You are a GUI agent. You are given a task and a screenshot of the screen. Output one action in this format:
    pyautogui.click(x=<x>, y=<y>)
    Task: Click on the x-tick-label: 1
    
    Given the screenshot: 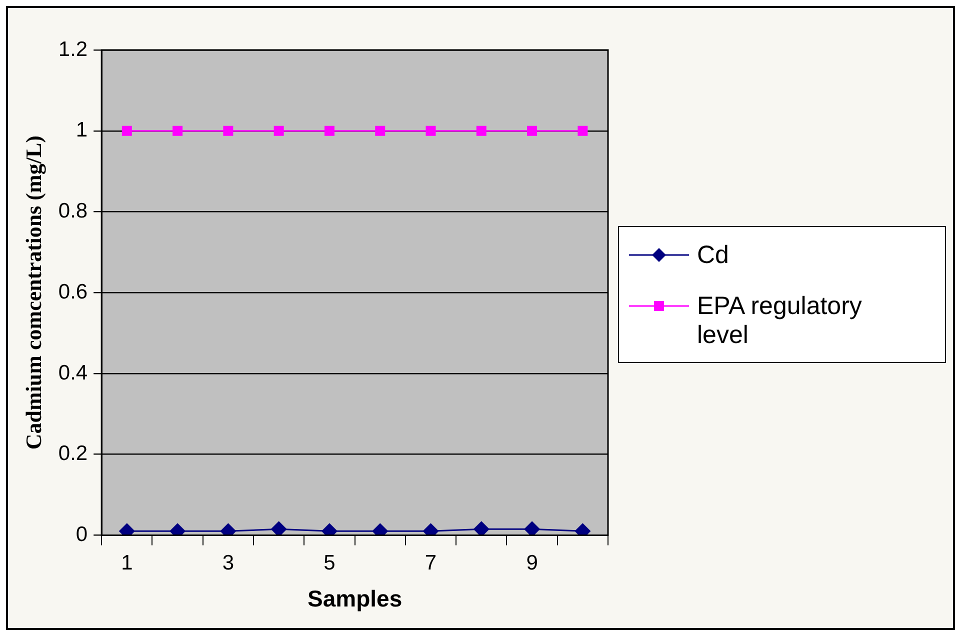 What is the action you would take?
    pyautogui.click(x=127, y=563)
    